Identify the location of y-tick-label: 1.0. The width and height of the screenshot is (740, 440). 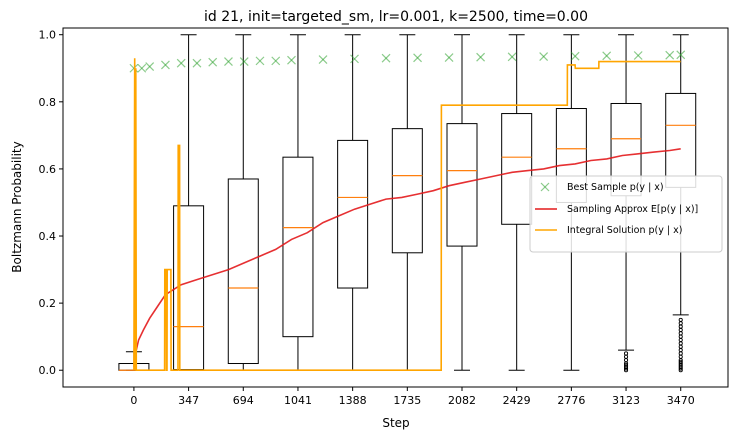
(48, 35).